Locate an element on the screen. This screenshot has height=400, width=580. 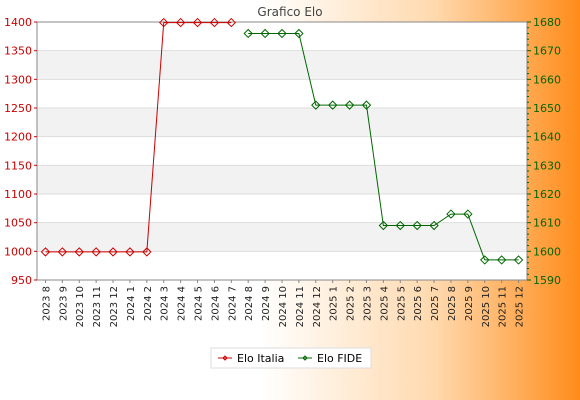
x-tick-label: 2025 3 is located at coordinates (367, 303).